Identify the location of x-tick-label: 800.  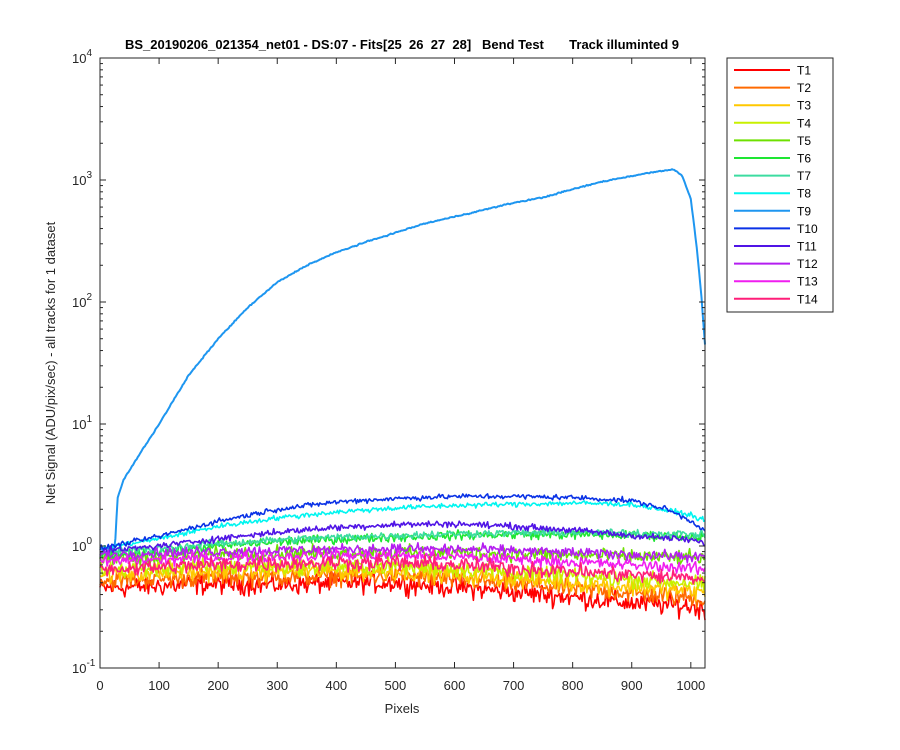
(573, 685).